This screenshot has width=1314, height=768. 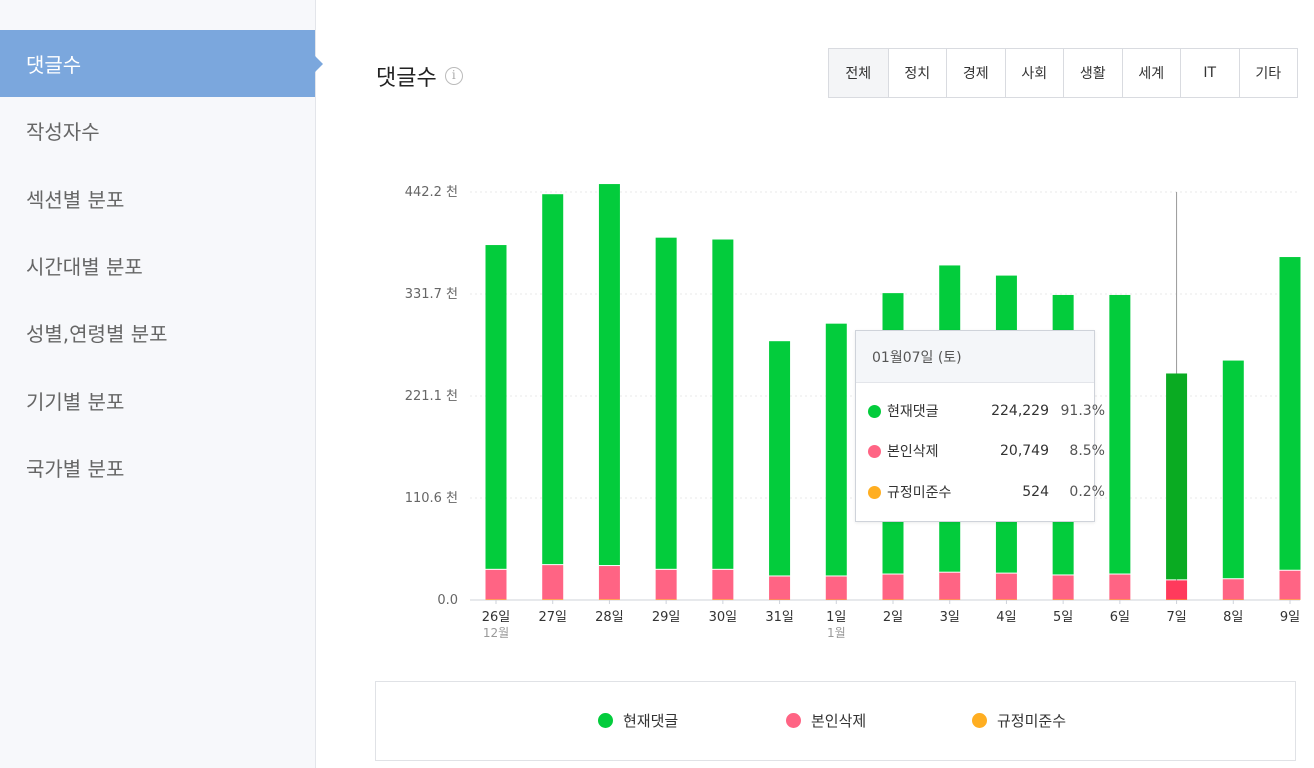 What do you see at coordinates (893, 617) in the screenshot?
I see `x-tick-label: 2일` at bounding box center [893, 617].